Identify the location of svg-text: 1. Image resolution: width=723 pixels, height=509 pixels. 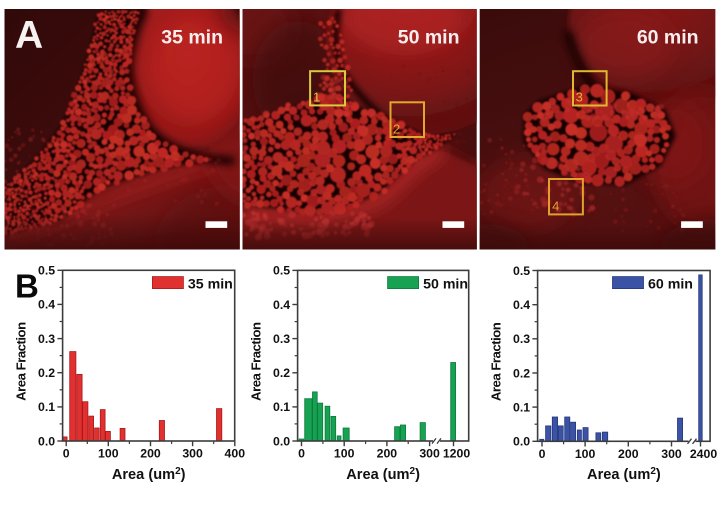
(316, 97).